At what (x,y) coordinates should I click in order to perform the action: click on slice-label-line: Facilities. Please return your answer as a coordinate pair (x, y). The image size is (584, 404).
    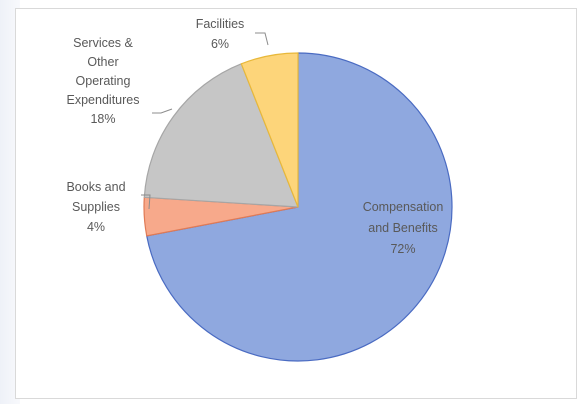
    Looking at the image, I should click on (220, 24).